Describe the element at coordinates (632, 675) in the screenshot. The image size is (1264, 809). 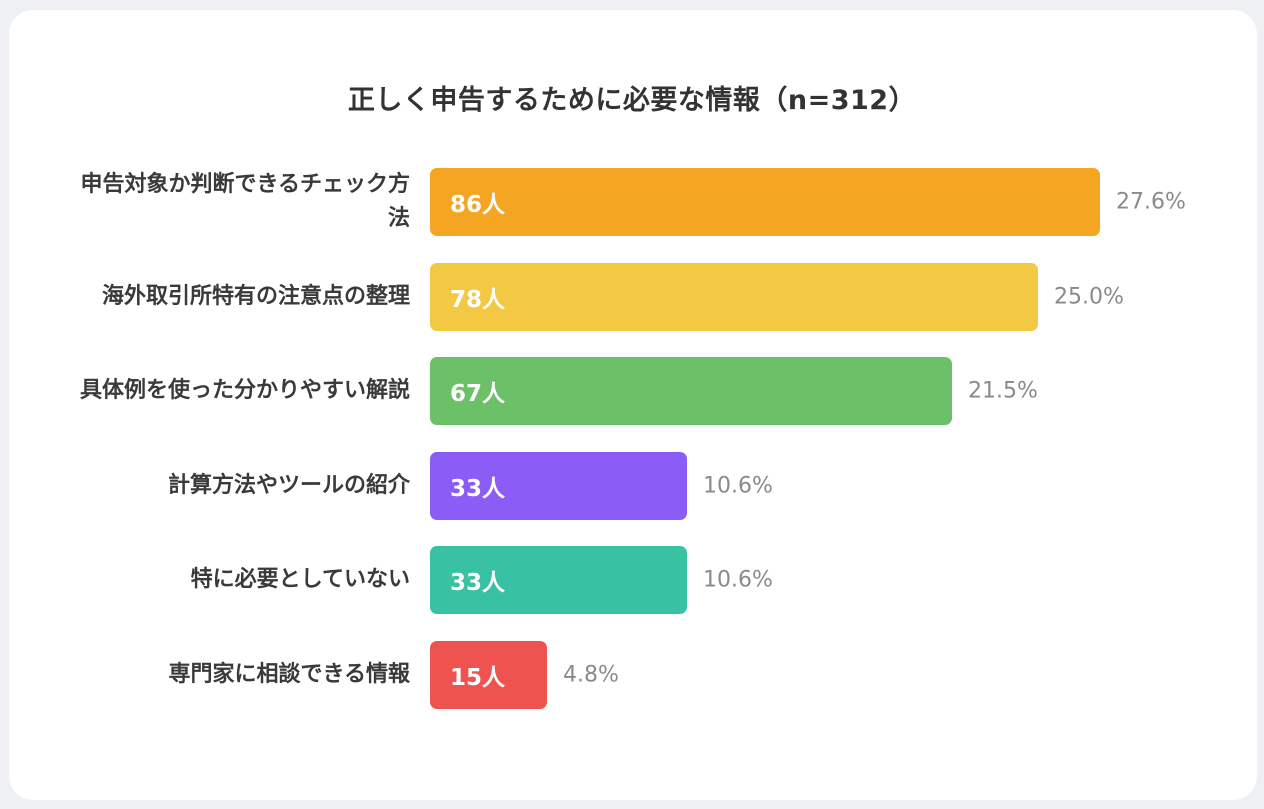
I see `bar-row: 専門家に相談できる情報 15人 4.8%` at that location.